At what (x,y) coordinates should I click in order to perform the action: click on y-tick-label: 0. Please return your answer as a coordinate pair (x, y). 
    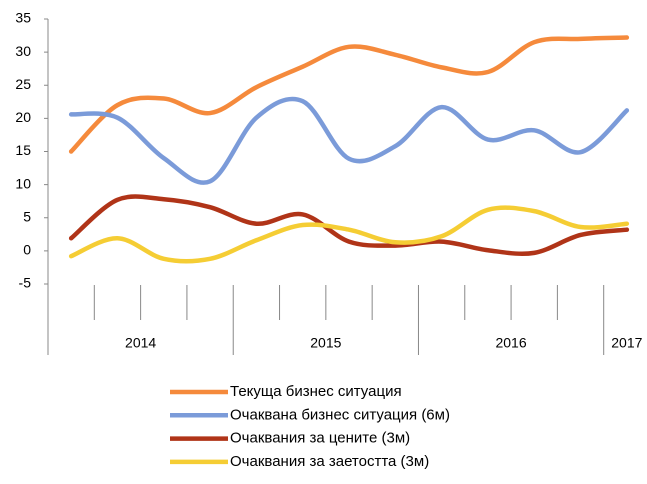
    Looking at the image, I should click on (27, 250).